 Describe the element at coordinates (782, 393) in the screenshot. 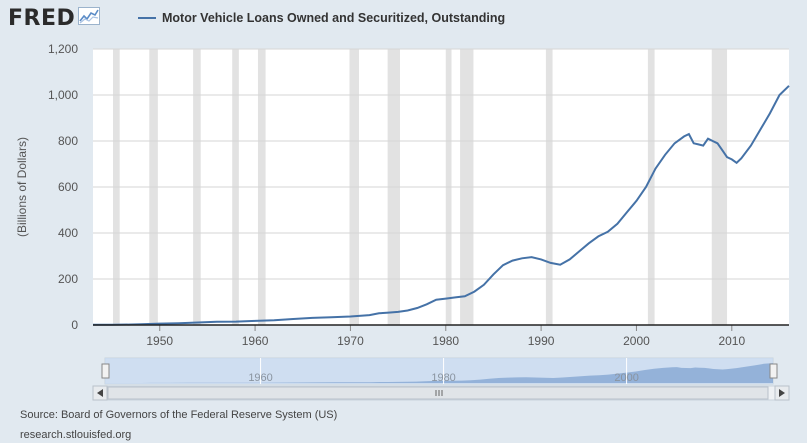

I see `scroll-right-arrow-icon` at that location.